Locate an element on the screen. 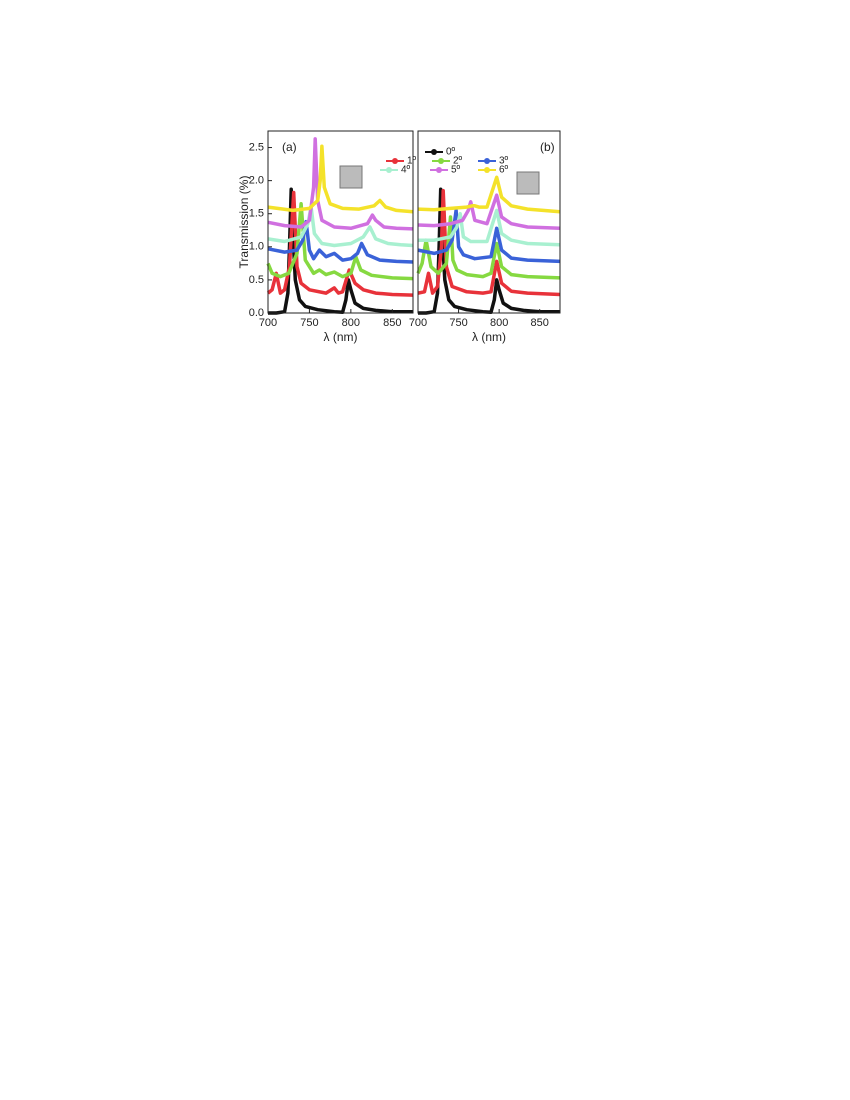  legend-label: 0º is located at coordinates (451, 152).